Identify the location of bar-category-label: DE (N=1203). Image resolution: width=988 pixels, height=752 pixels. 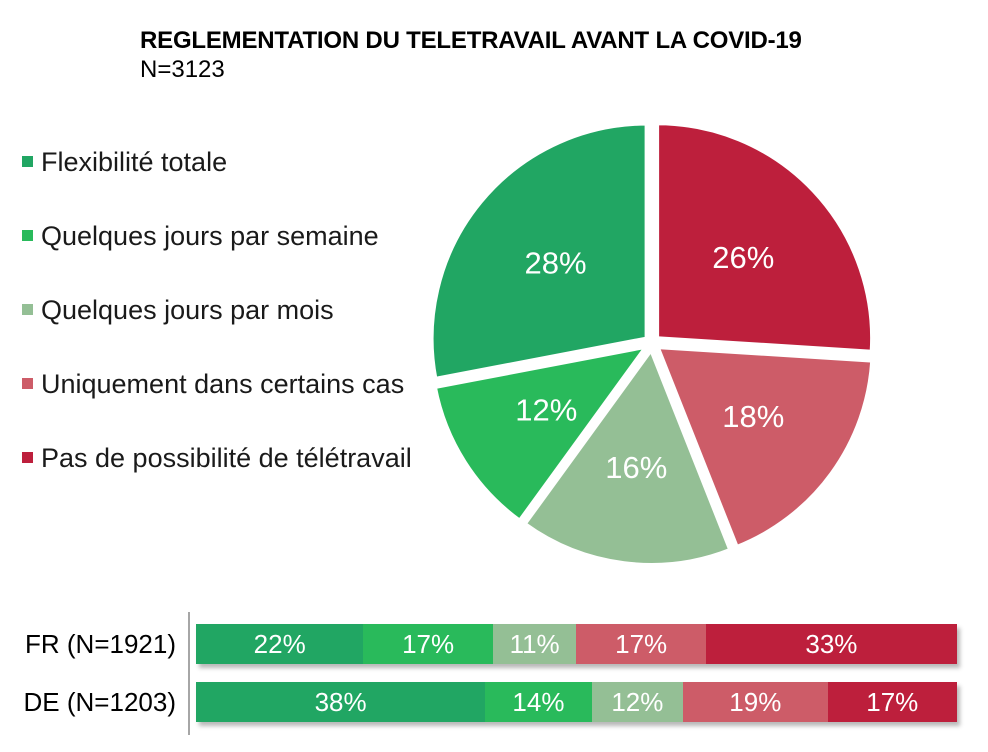
(99, 702).